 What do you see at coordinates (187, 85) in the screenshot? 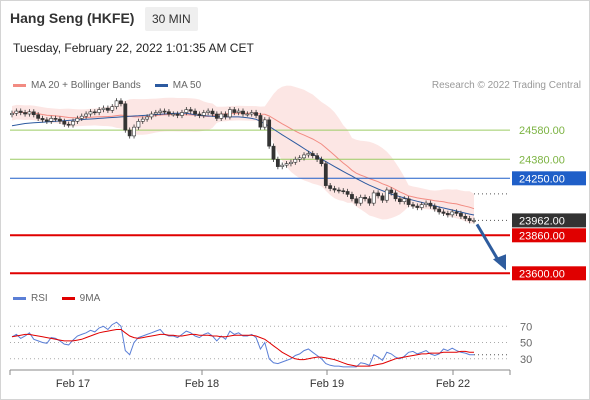
I see `legend-ma50: MA 50` at bounding box center [187, 85].